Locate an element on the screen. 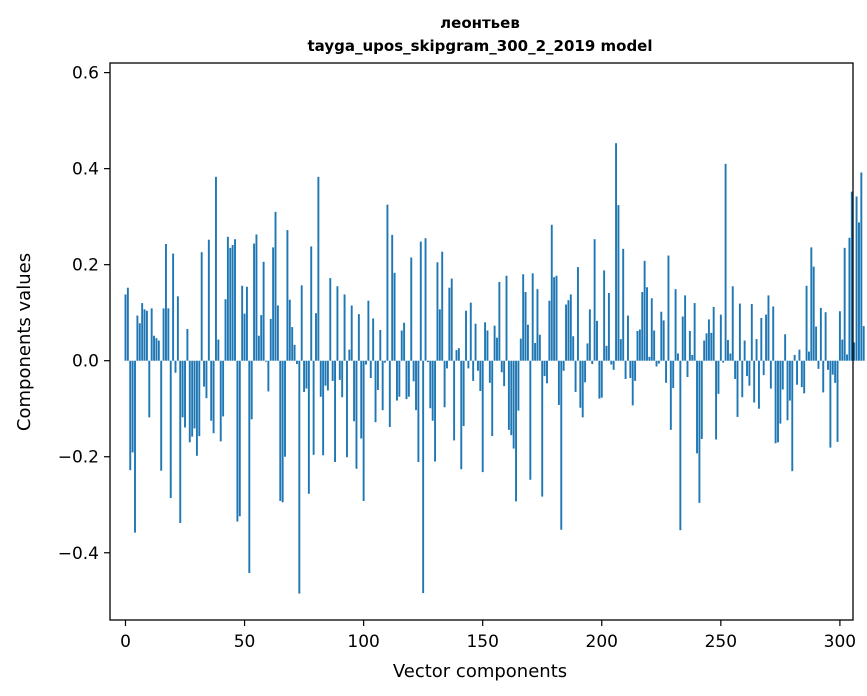  x-tick-label: 300 is located at coordinates (840, 642).